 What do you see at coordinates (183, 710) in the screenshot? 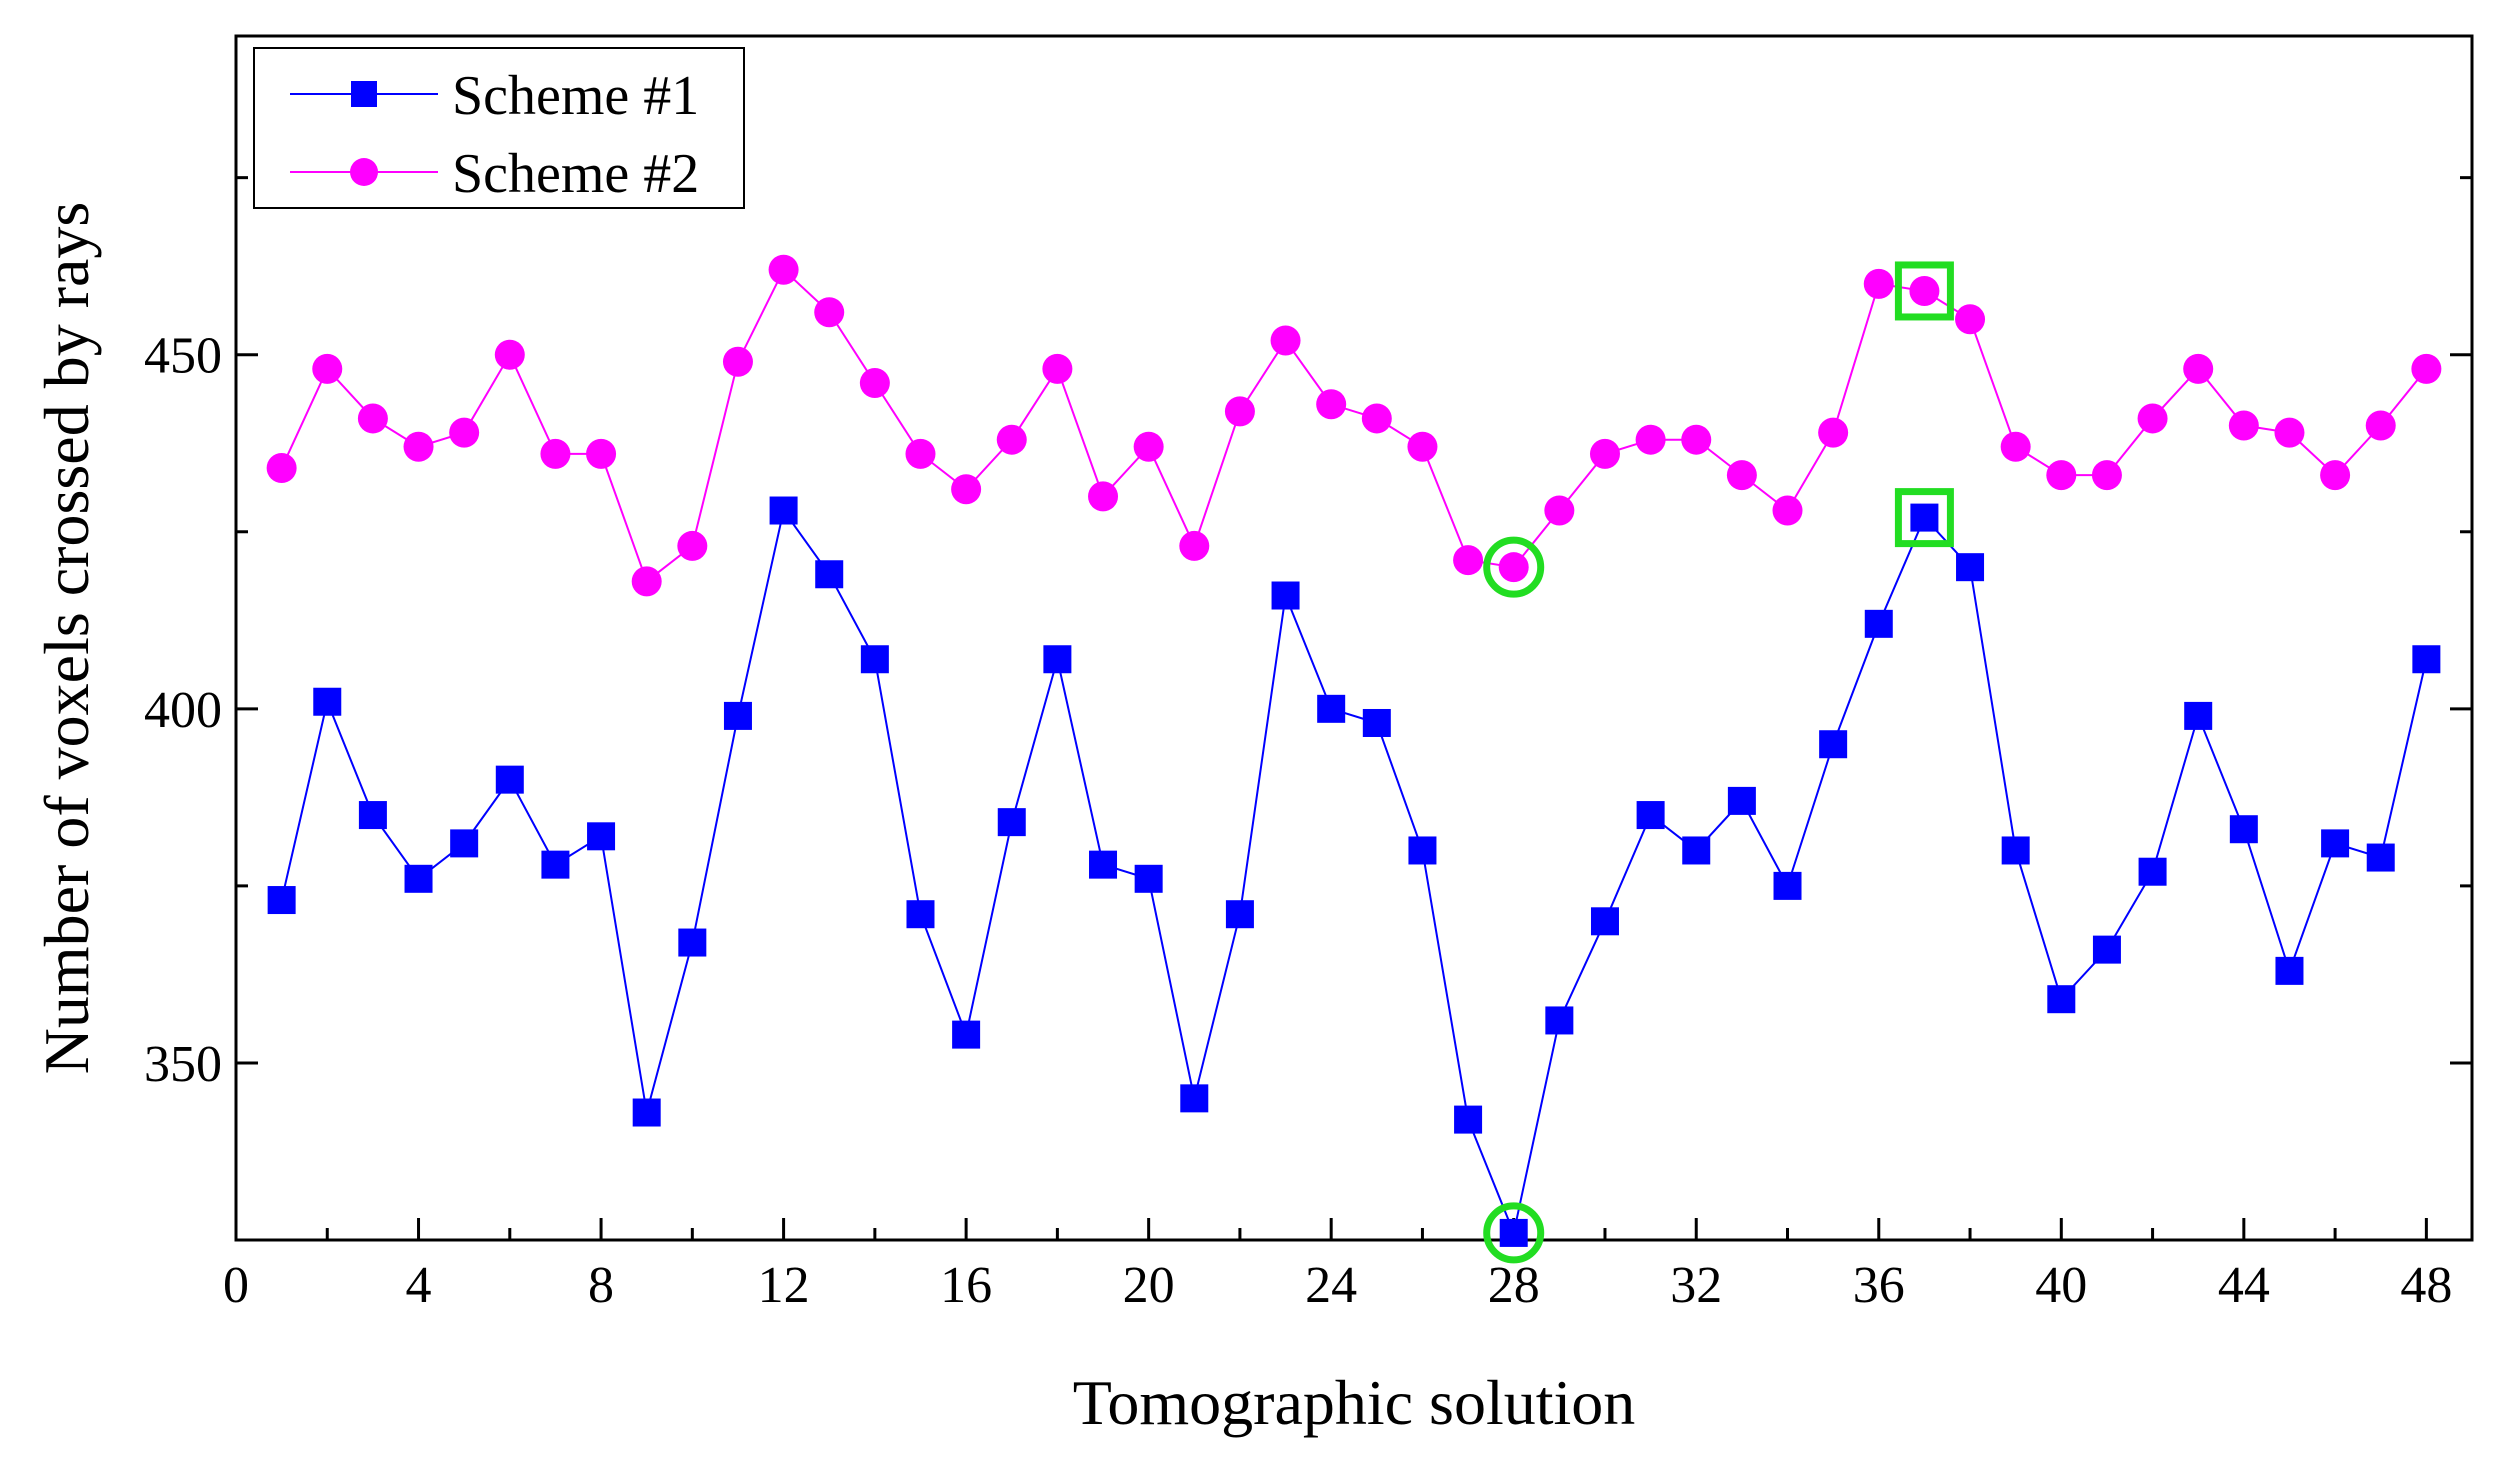
I see `y-tick-label: 400` at bounding box center [183, 710].